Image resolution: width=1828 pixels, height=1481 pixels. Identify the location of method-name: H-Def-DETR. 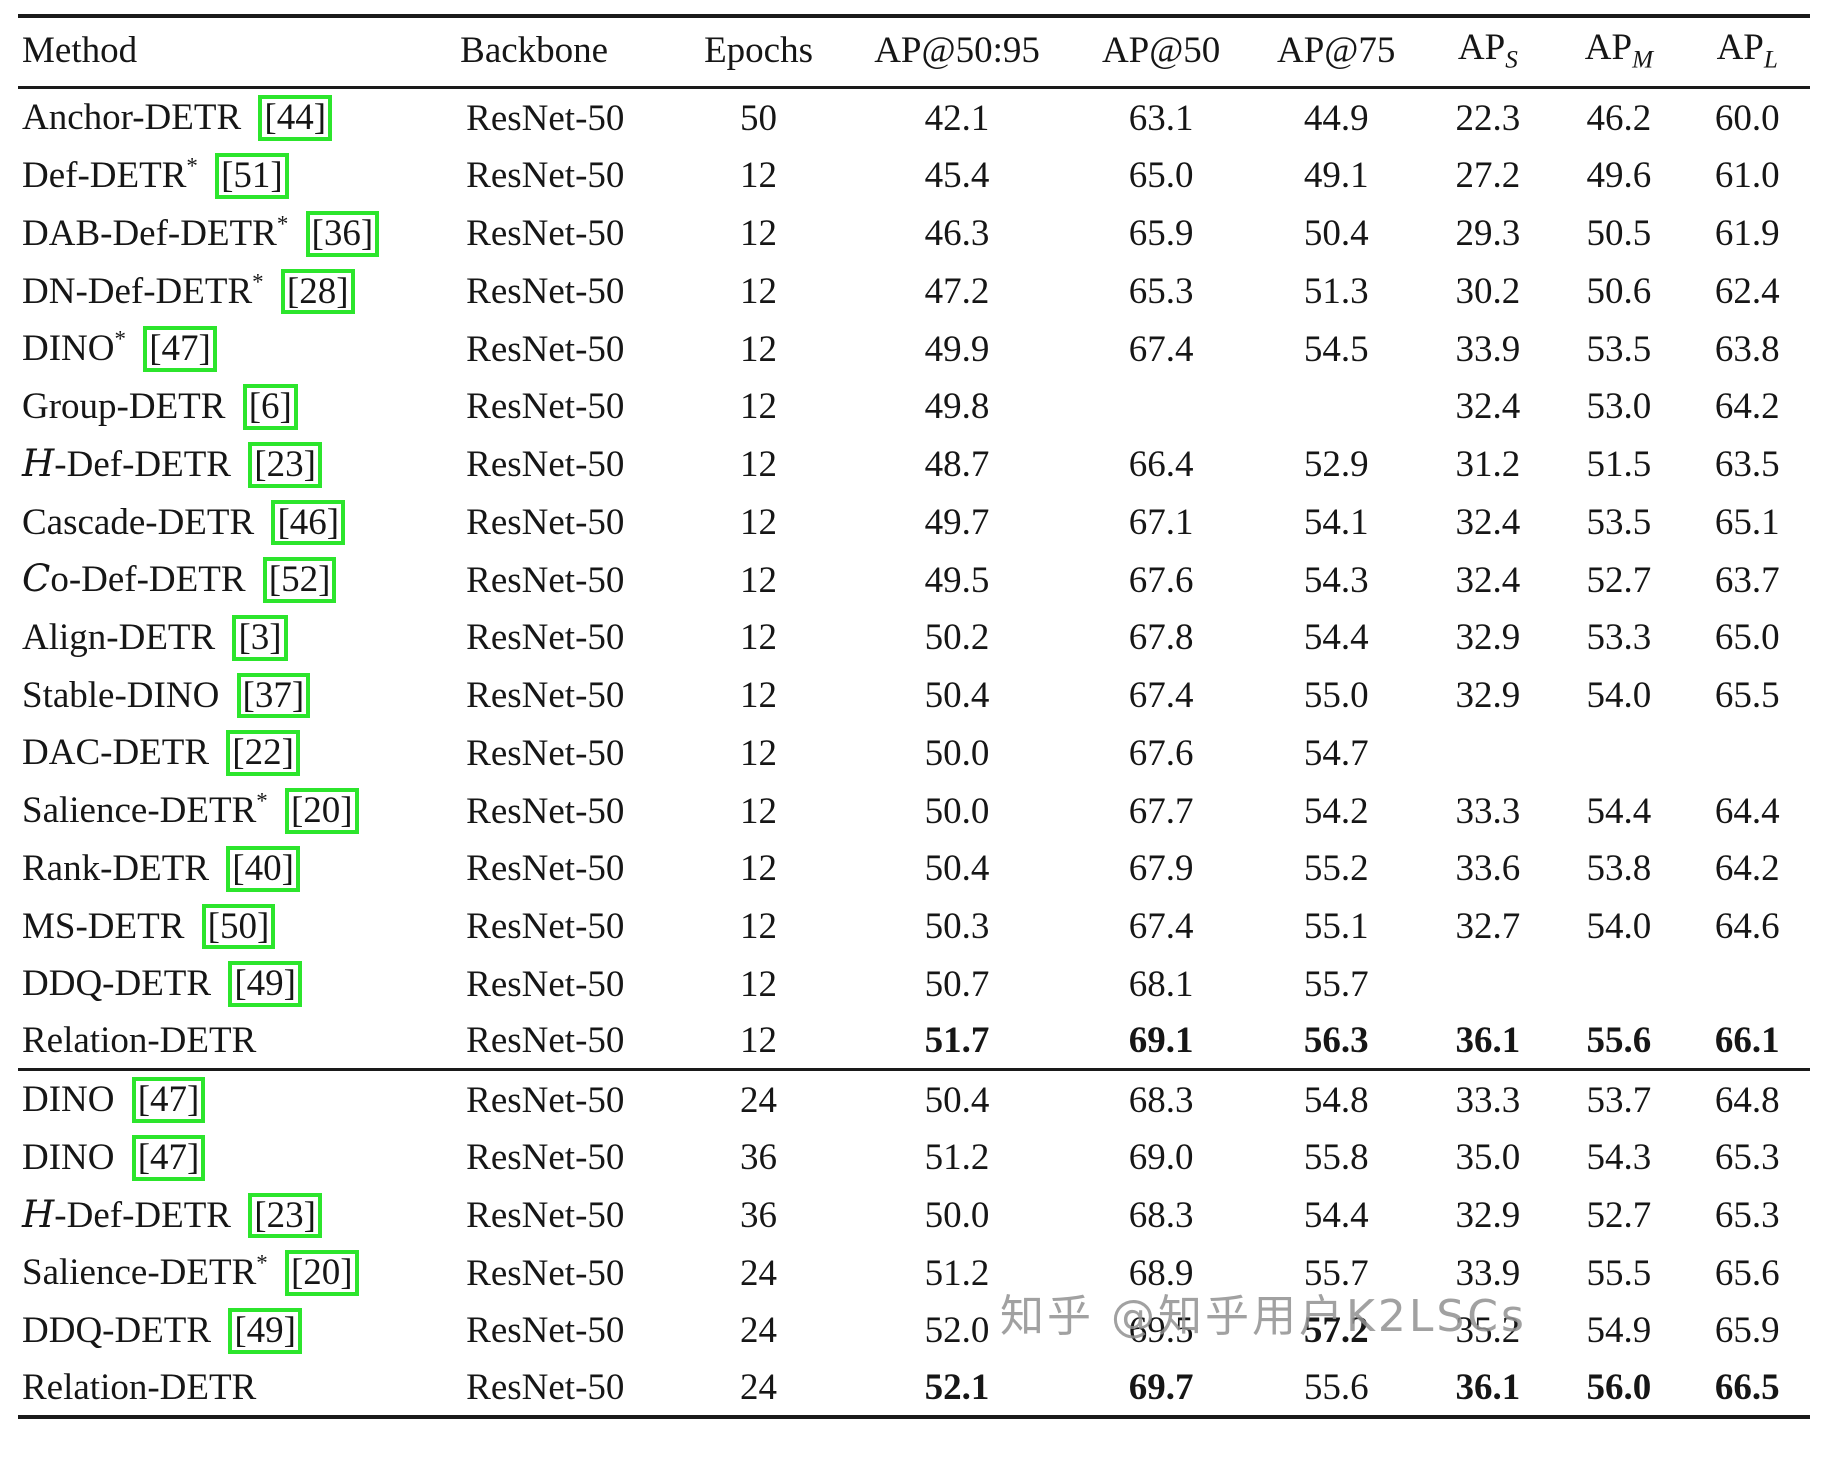
(126, 1214).